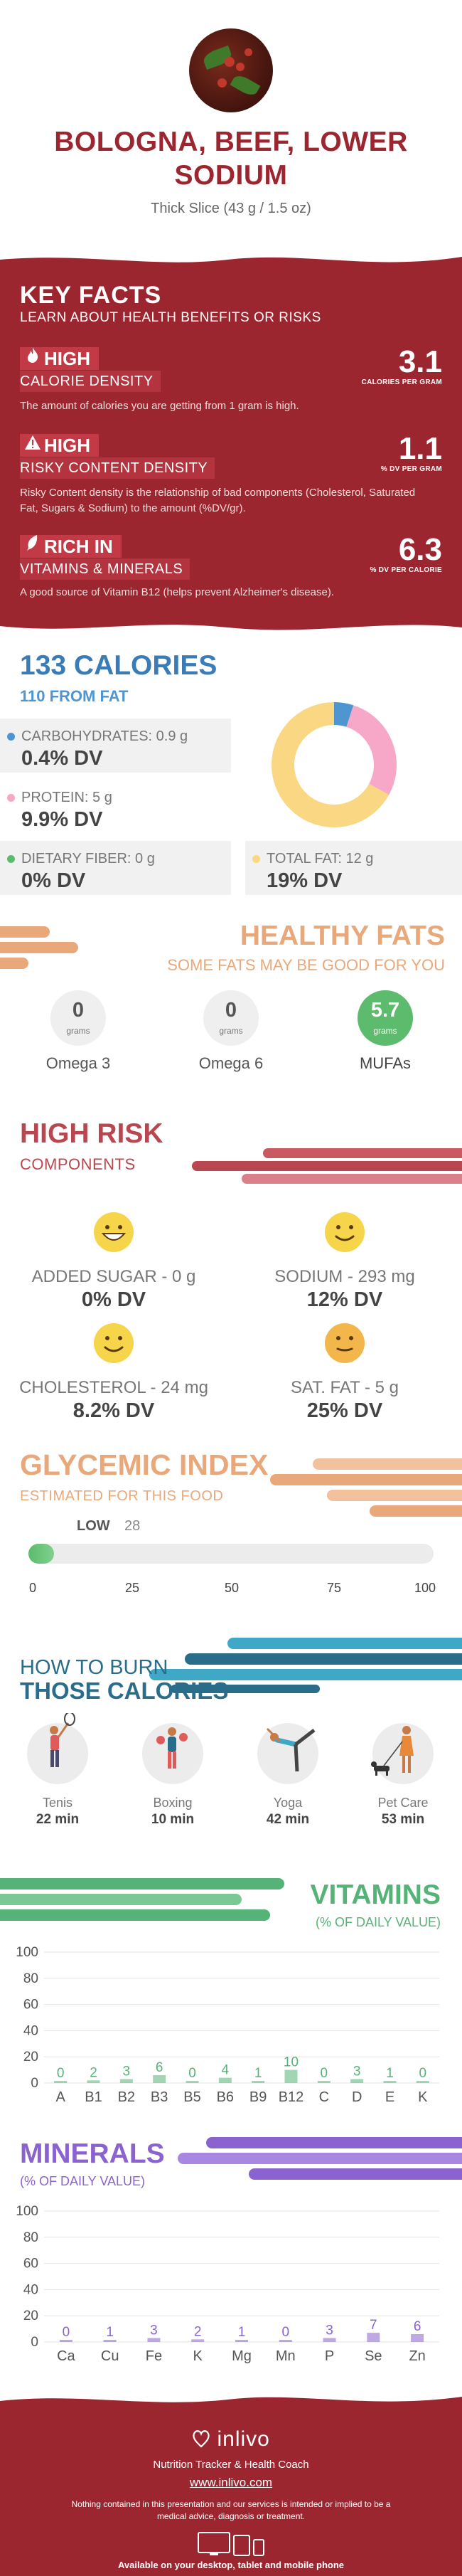 This screenshot has width=462, height=2576. I want to click on glycemic-title: GLYCEMIC INDEX, so click(145, 1464).